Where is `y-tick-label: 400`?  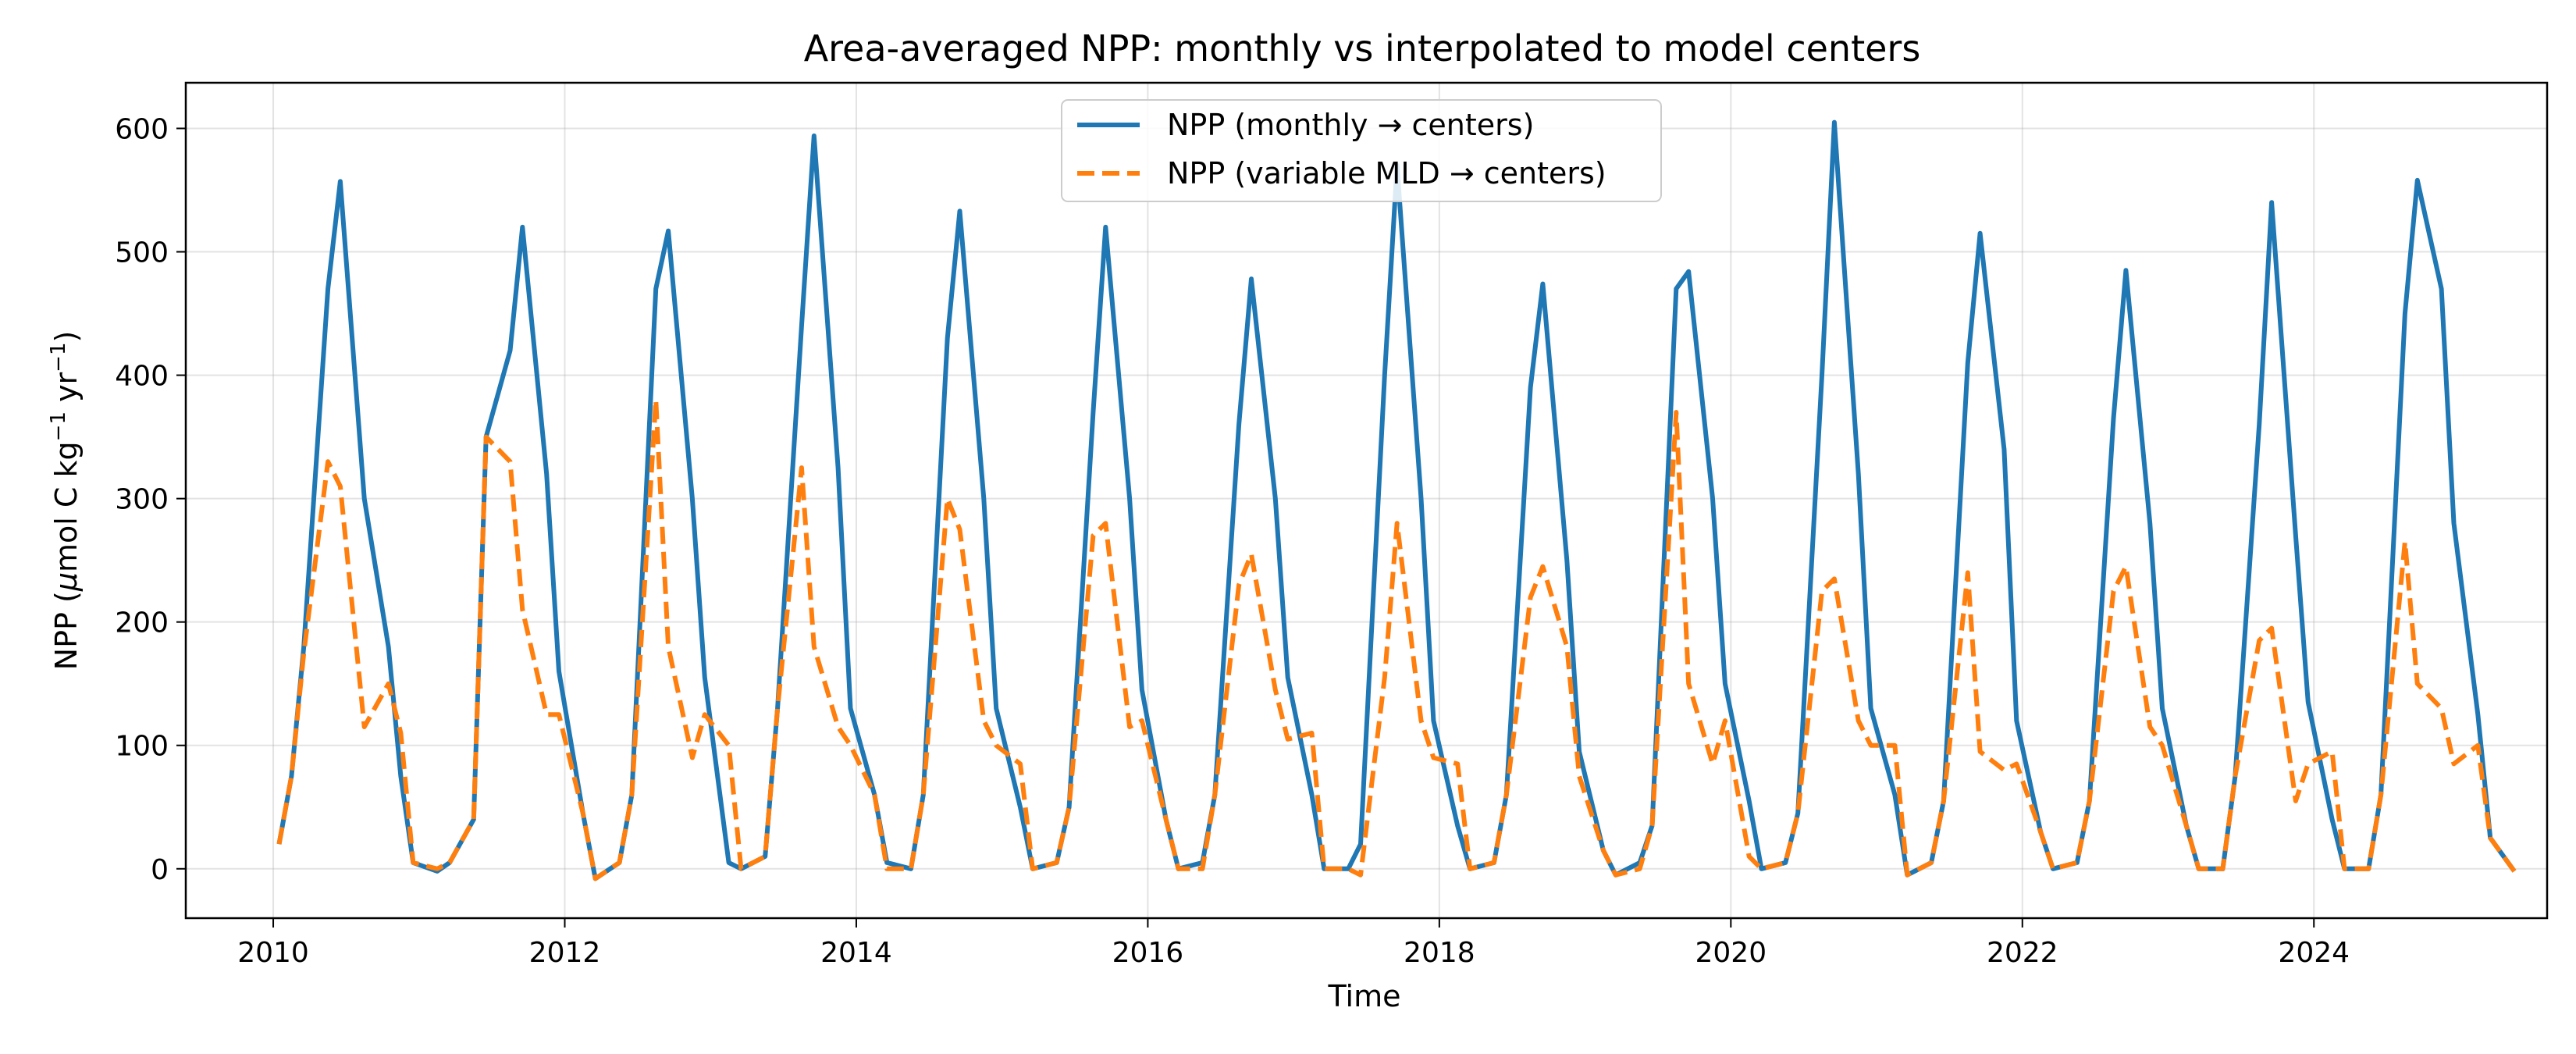 y-tick-label: 400 is located at coordinates (142, 377).